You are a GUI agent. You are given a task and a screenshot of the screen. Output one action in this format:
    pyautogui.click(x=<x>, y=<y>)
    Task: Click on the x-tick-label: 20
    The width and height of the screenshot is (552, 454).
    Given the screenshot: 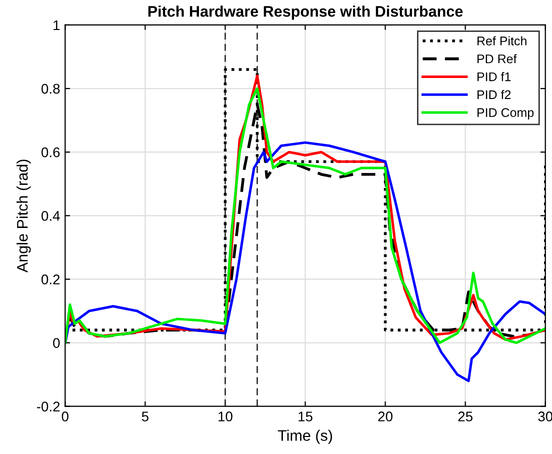 What is the action you would take?
    pyautogui.click(x=385, y=417)
    